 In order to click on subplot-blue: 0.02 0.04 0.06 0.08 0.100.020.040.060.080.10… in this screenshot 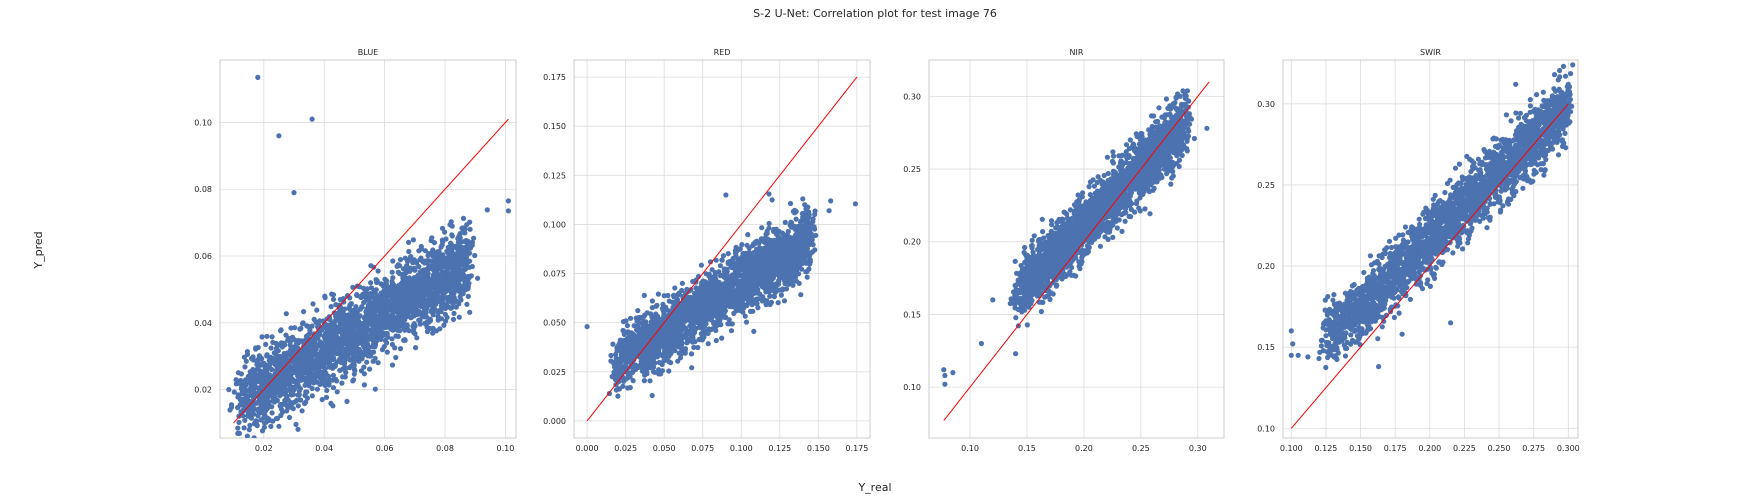, I will do `click(355, 250)`.